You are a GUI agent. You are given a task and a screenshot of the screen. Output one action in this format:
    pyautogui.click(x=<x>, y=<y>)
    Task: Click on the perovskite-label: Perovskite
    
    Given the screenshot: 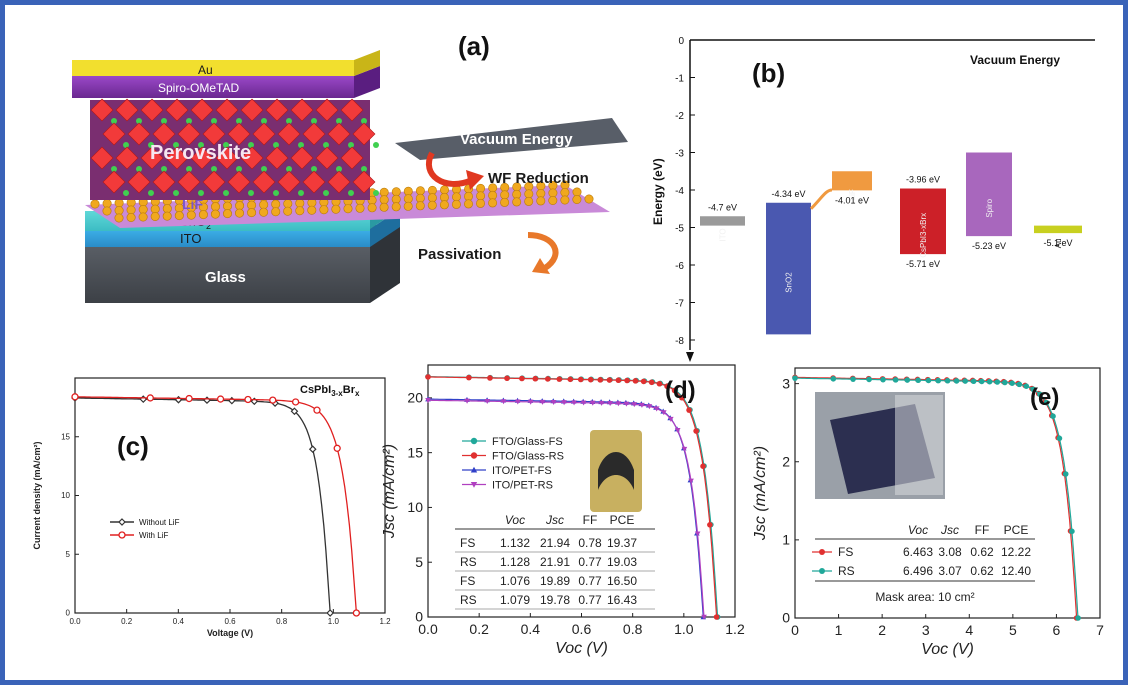 What is the action you would take?
    pyautogui.click(x=200, y=153)
    